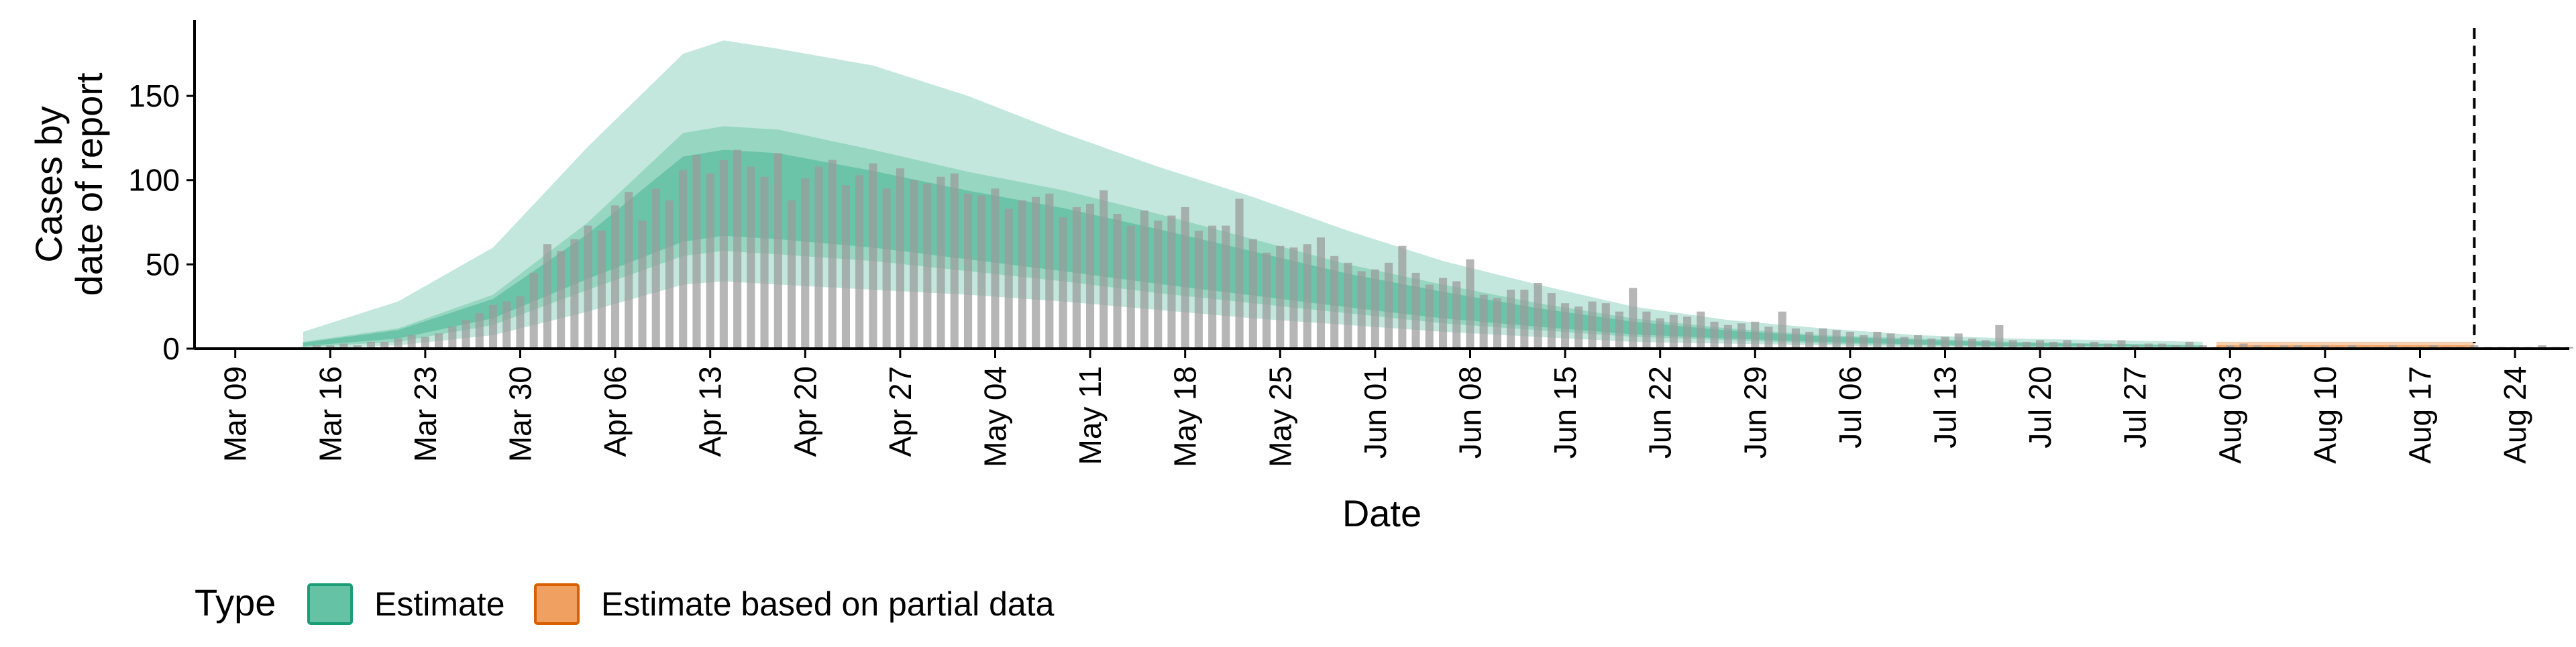 Image resolution: width=2576 pixels, height=647 pixels. Describe the element at coordinates (805, 411) in the screenshot. I see `x-tick-label: Apr 20` at that location.